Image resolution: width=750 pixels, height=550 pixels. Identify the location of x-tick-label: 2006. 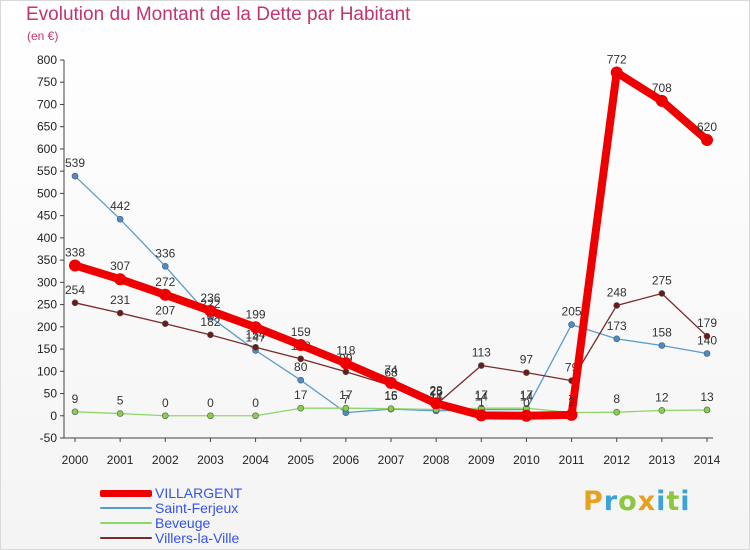
(346, 460).